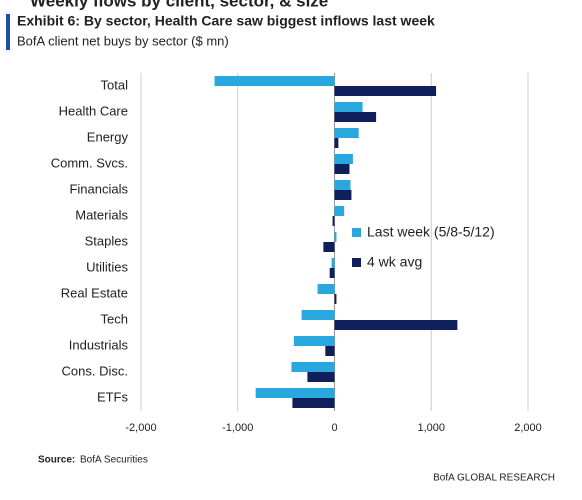  What do you see at coordinates (99, 344) in the screenshot?
I see `y-tick-label: Industrials` at bounding box center [99, 344].